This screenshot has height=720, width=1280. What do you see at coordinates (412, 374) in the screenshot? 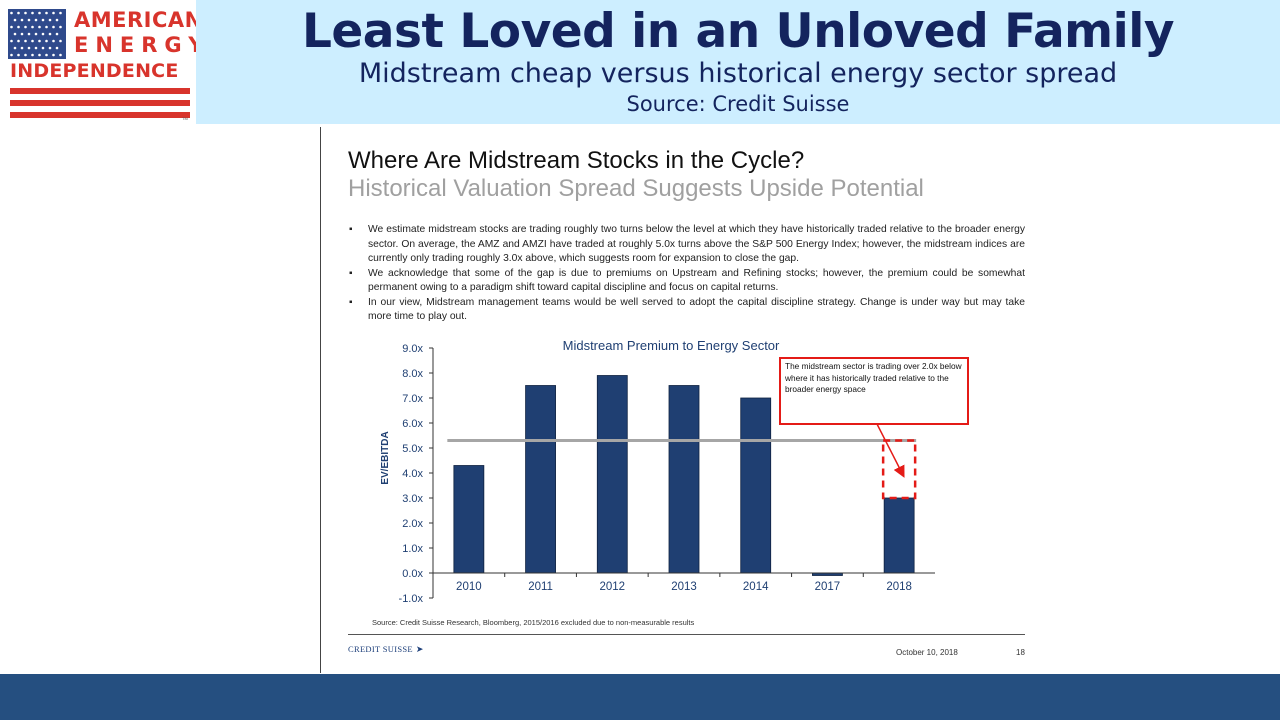
I see `y-tick-label: 8.0x` at bounding box center [412, 374].